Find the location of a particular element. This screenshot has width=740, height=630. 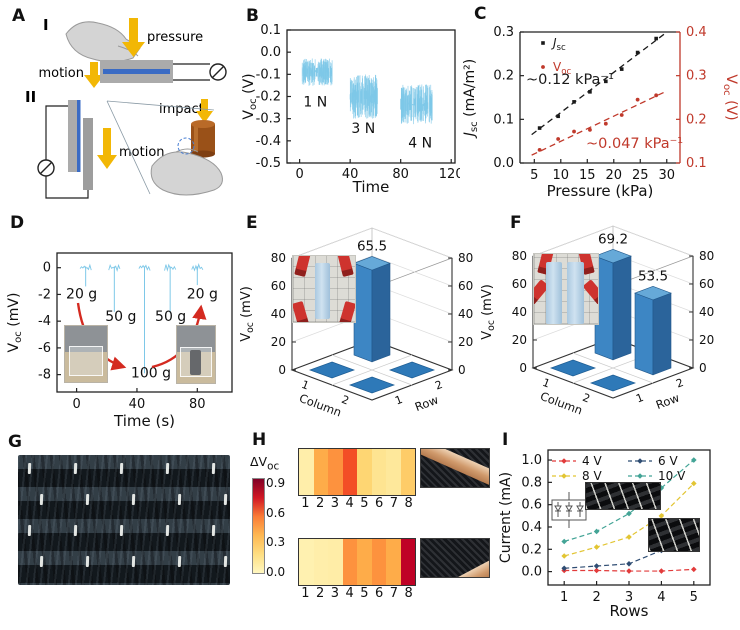

svg-text: 60 is located at coordinates (278, 286).